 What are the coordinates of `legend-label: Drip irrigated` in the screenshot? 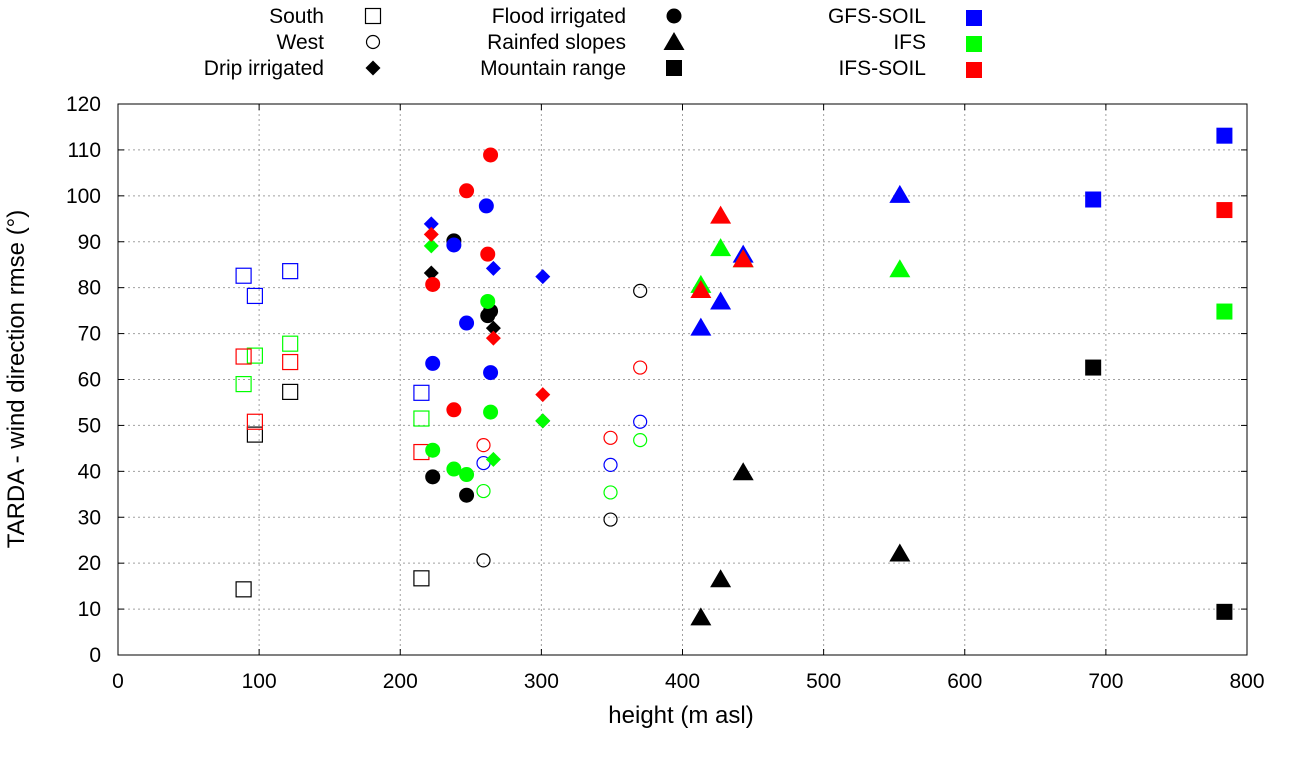 It's located at (264, 68).